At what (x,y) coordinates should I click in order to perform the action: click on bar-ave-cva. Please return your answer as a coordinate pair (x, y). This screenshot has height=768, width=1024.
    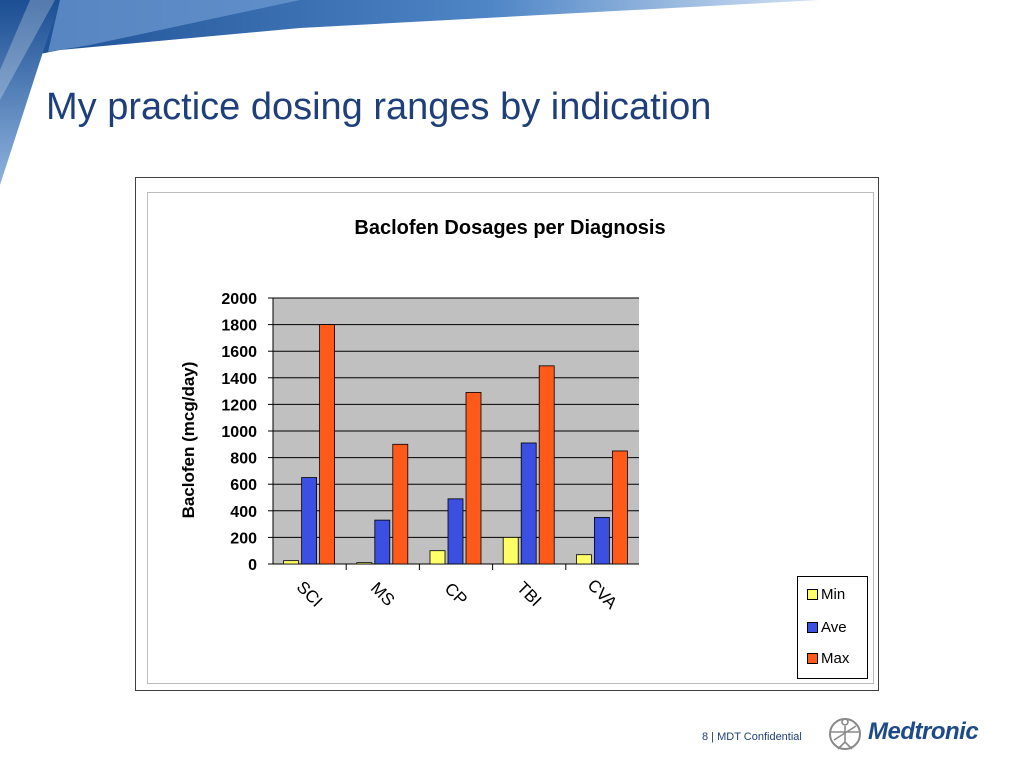
    Looking at the image, I should click on (602, 541).